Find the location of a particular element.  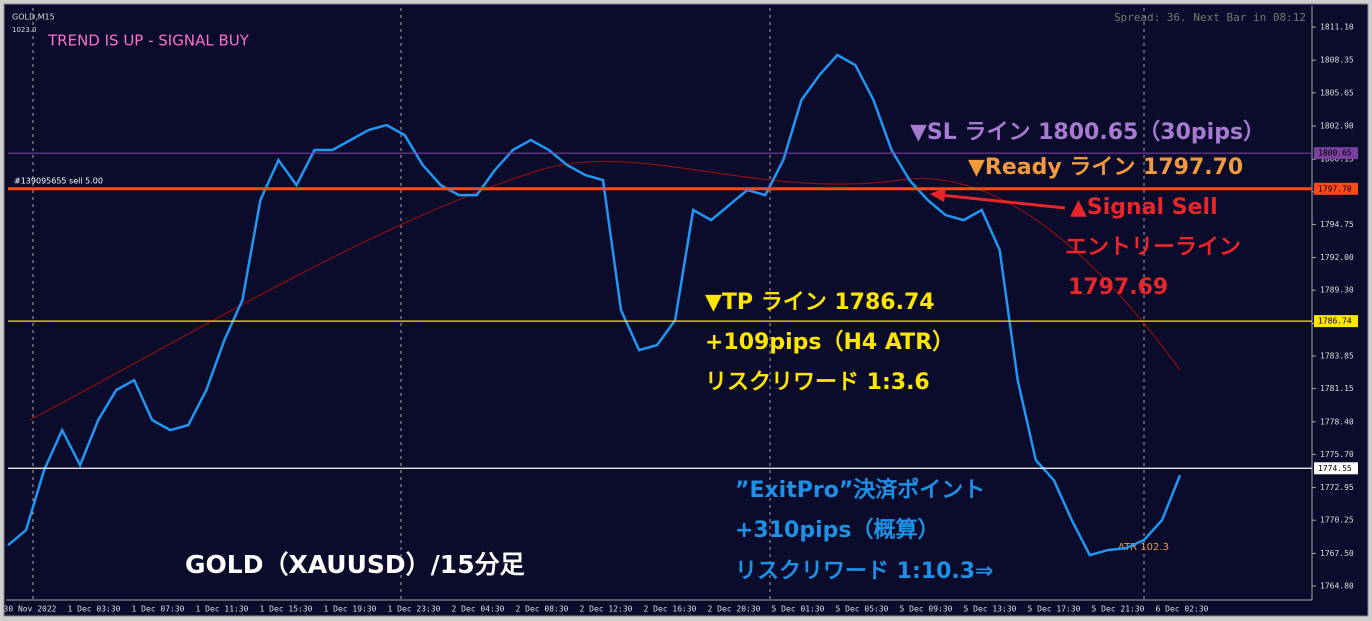

annotation: +109pips（H4 ATR） is located at coordinates (829, 342).